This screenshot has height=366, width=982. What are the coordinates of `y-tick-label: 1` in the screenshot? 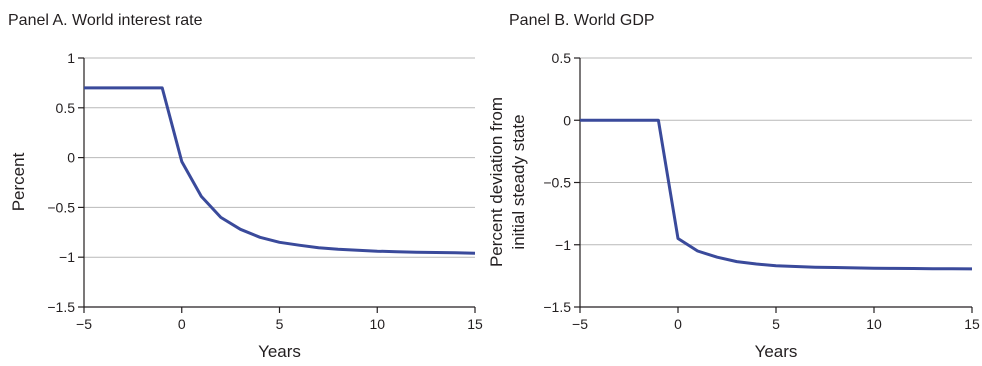 It's located at (71, 58).